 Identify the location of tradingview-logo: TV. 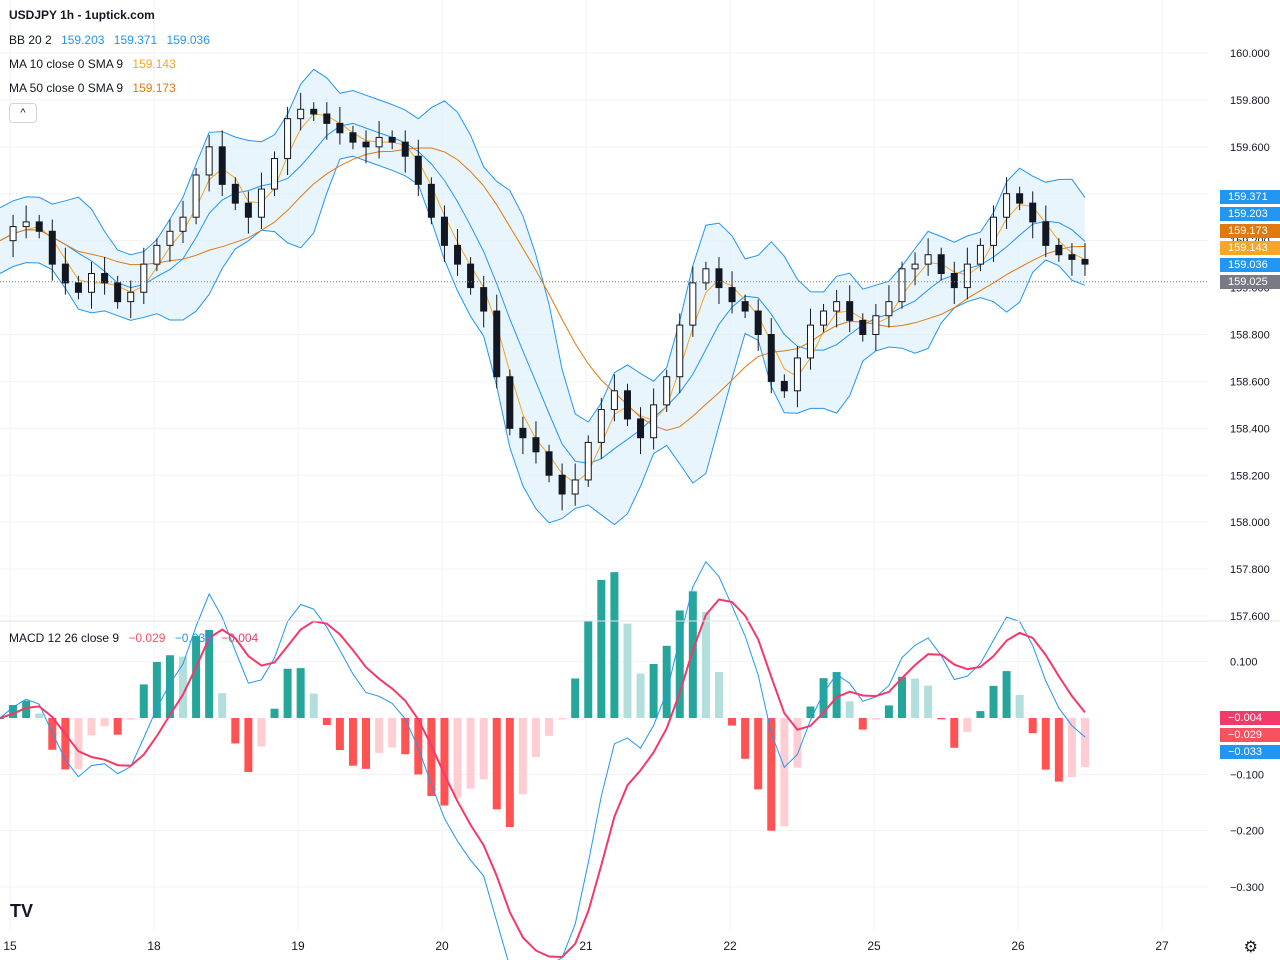
(22, 911).